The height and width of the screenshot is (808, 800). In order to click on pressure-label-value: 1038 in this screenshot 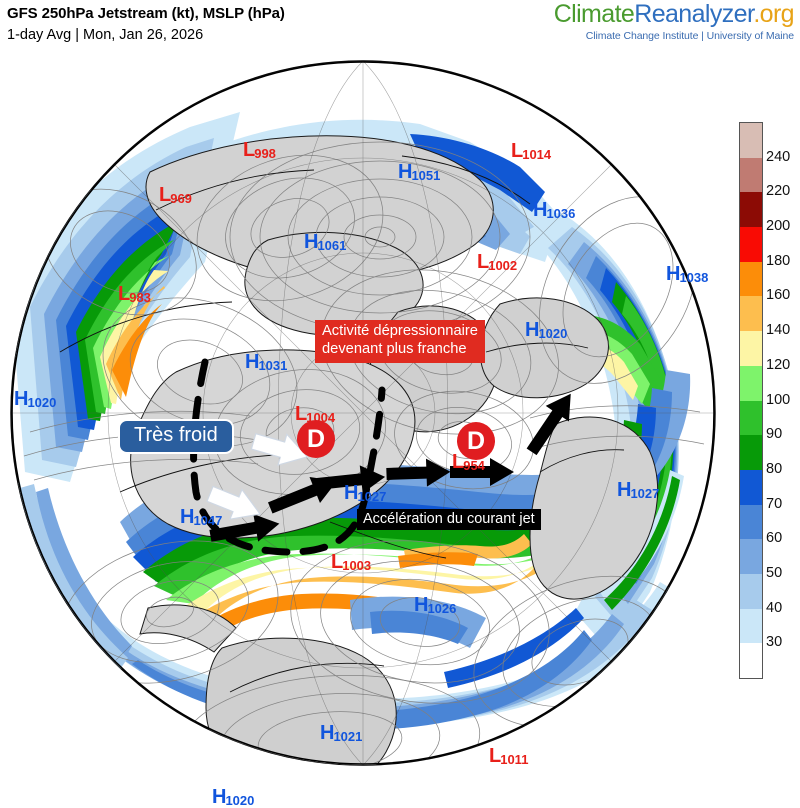, I will do `click(694, 277)`.